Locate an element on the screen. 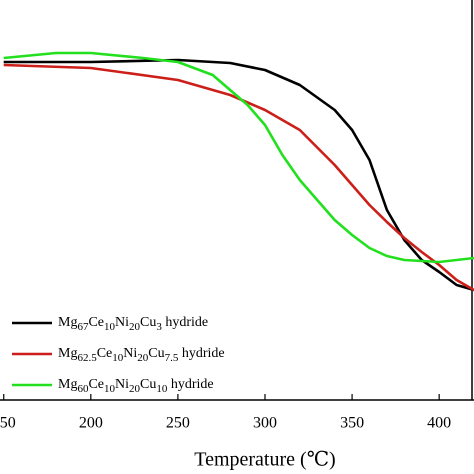 This screenshot has width=474, height=474. legend-label: Mg62.5Ce10Ni20Cu7.5 hydride is located at coordinates (141, 354).